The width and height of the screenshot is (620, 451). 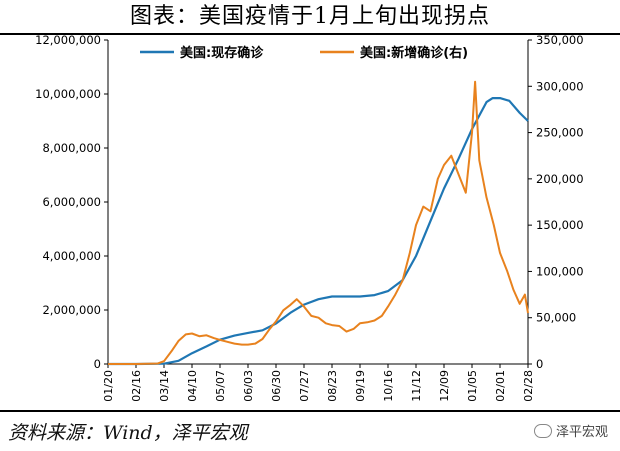 I want to click on y-right-tick-label: 50,000, so click(x=556, y=318).